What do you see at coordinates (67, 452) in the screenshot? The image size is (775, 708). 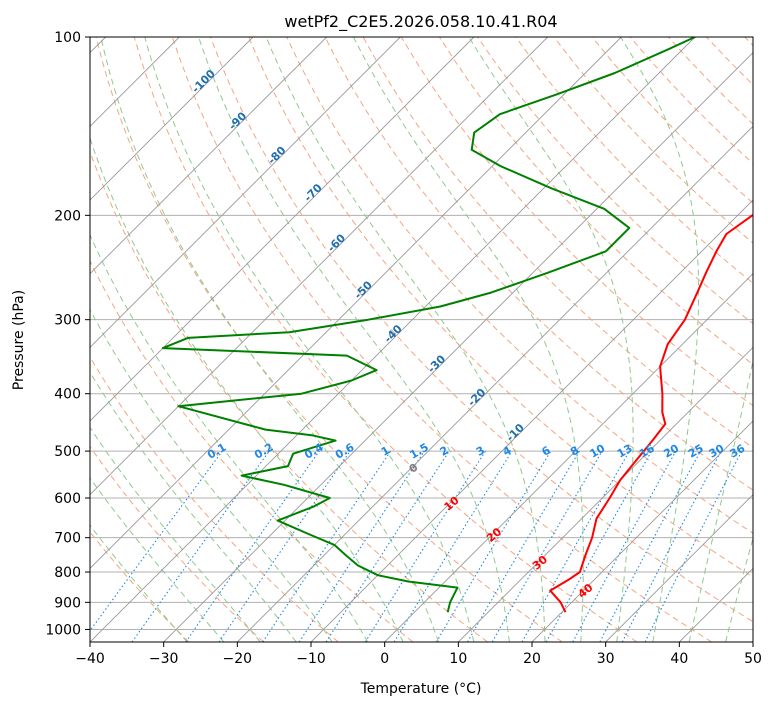 I see `y-tick-label: 500` at bounding box center [67, 452].